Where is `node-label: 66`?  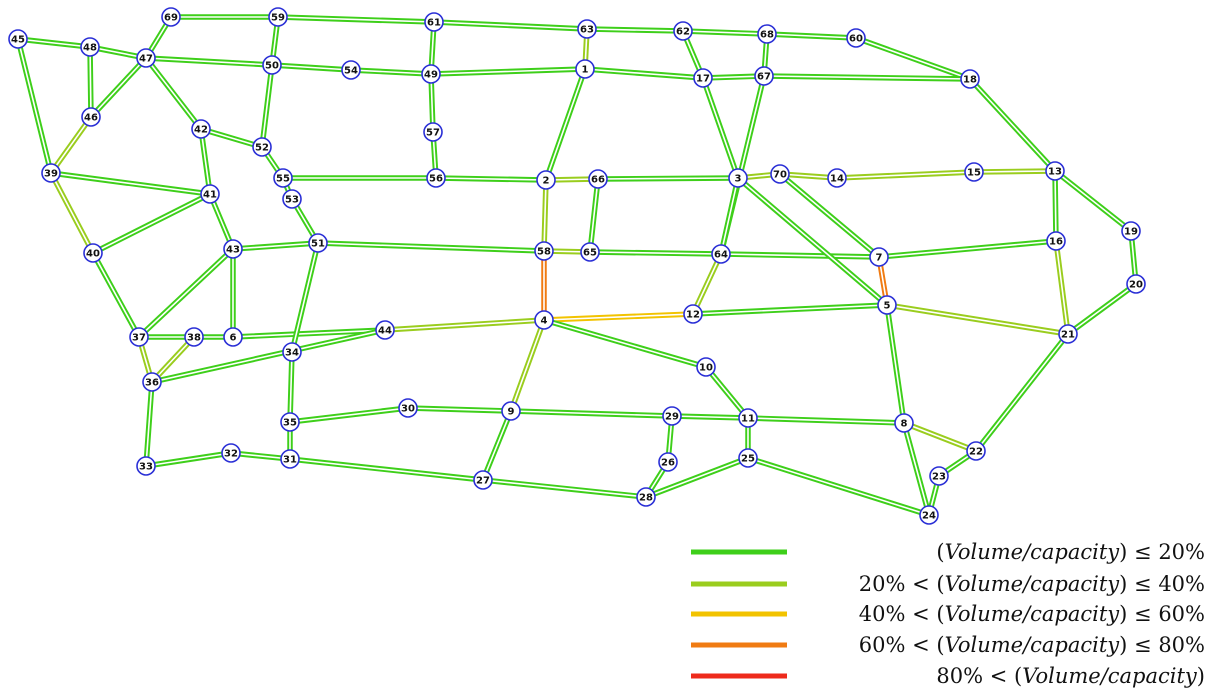 node-label: 66 is located at coordinates (598, 180).